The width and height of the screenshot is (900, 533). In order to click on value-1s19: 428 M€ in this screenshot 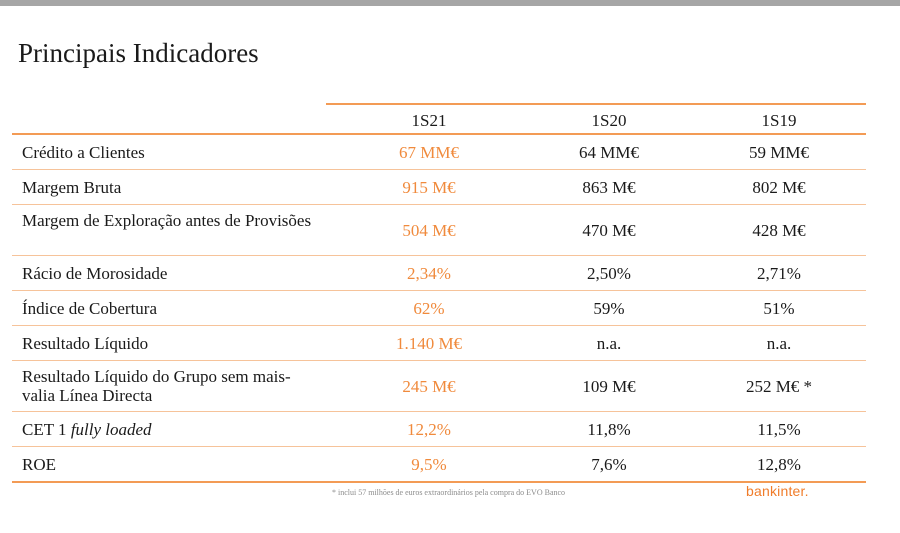, I will do `click(779, 230)`.